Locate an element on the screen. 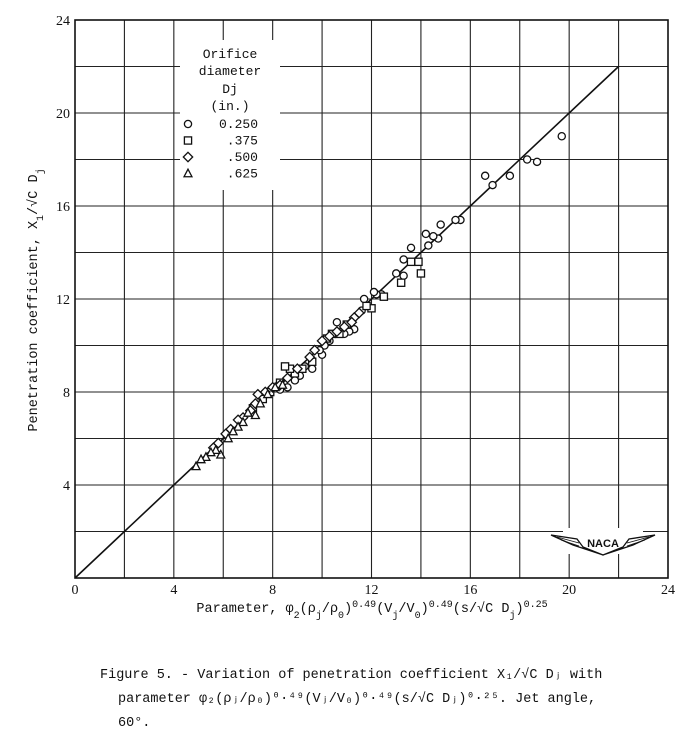 This screenshot has width=690, height=752. naca-logo-text: NACA is located at coordinates (603, 544).